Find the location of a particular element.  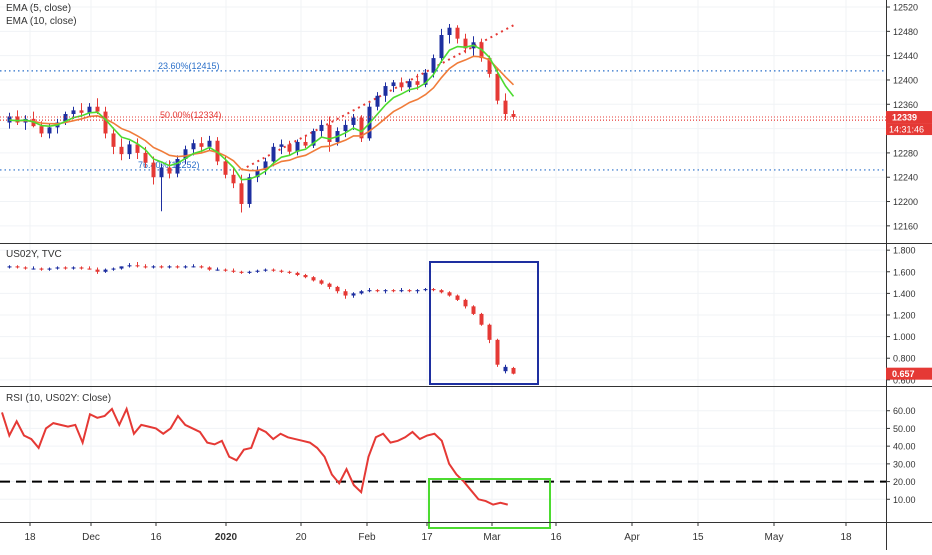

legend-ema10: EMA (10, close) is located at coordinates (41, 21).